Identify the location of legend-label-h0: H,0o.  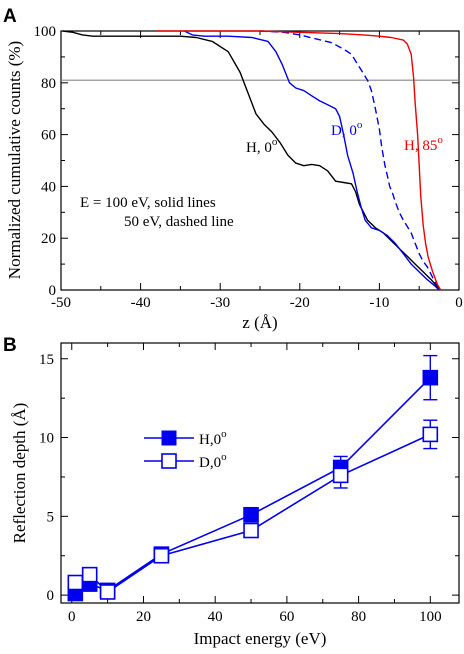
(213, 438).